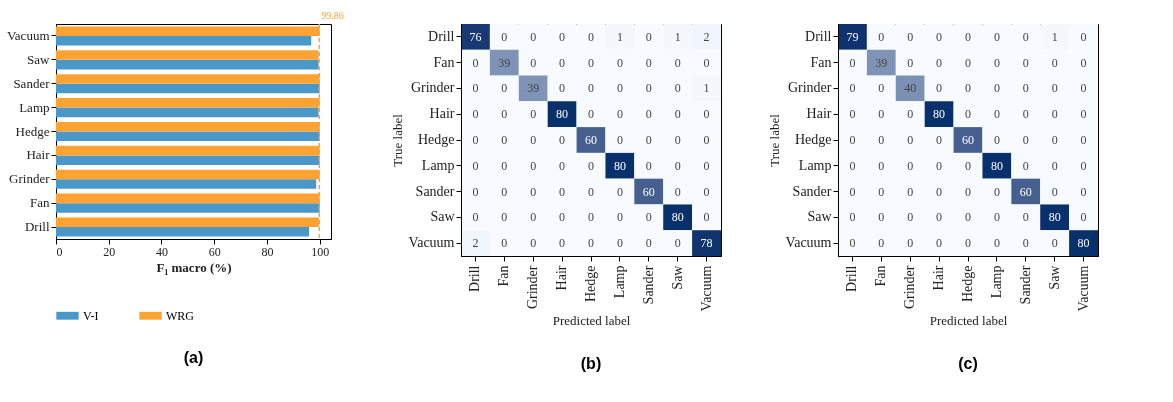  I want to click on data-label: 80, so click(996, 165).